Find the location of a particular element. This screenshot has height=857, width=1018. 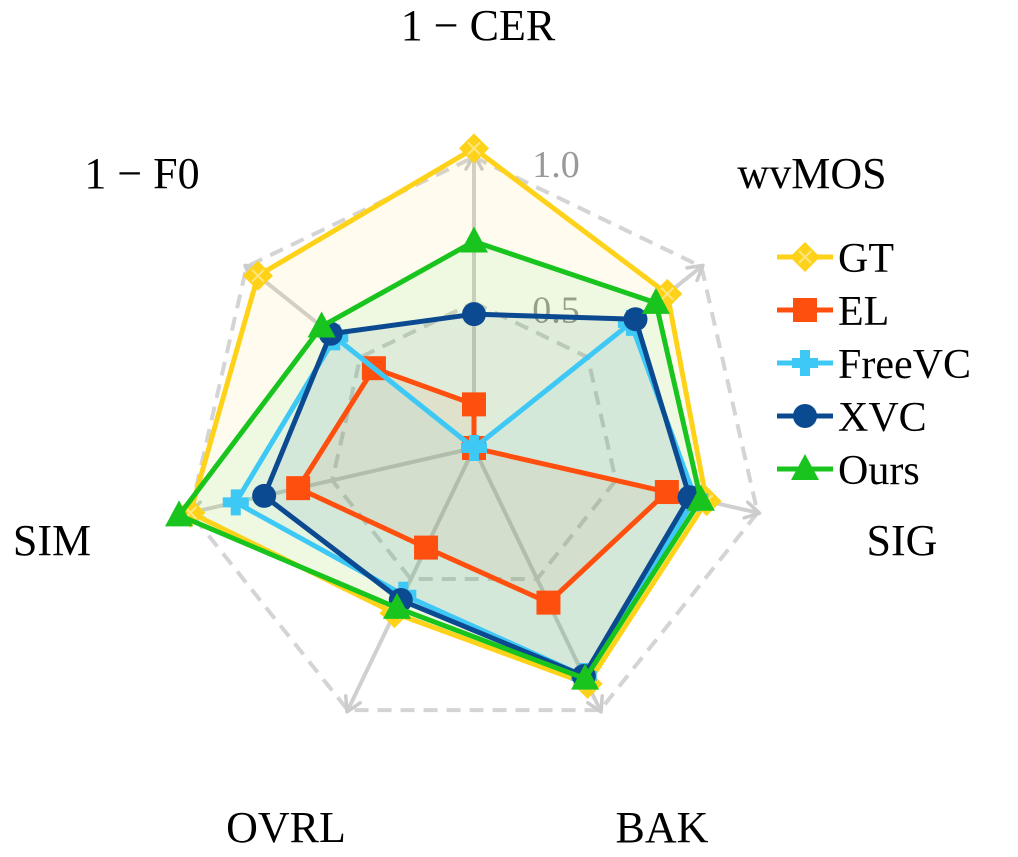

legend-item-ours: Ours is located at coordinates (848, 471).